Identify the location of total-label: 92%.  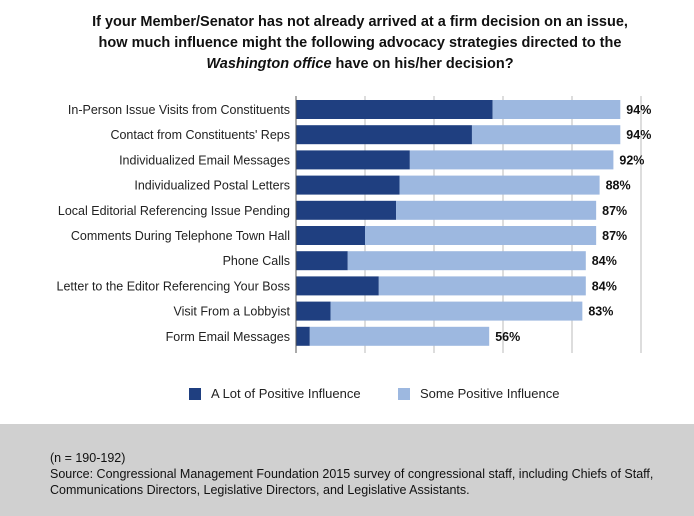
(631, 160).